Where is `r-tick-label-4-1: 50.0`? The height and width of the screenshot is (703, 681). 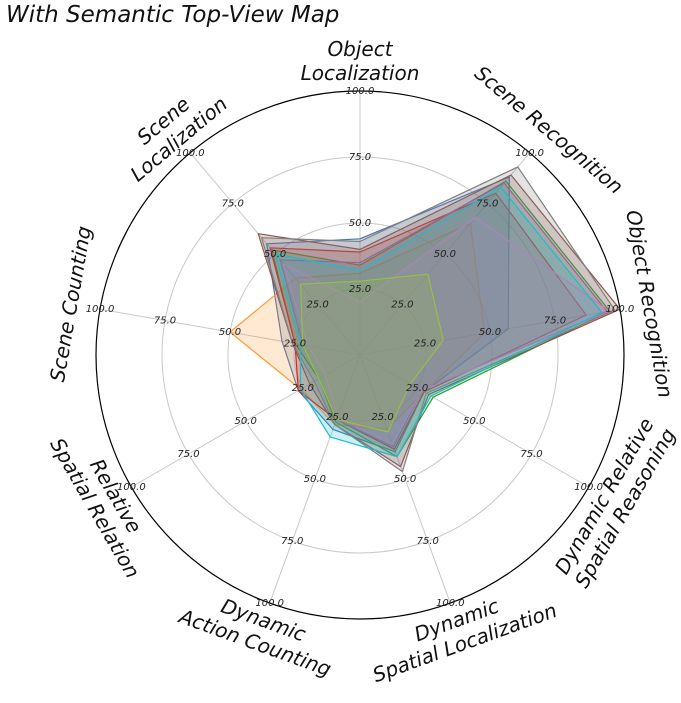
r-tick-label-4-1: 50.0 is located at coordinates (405, 479).